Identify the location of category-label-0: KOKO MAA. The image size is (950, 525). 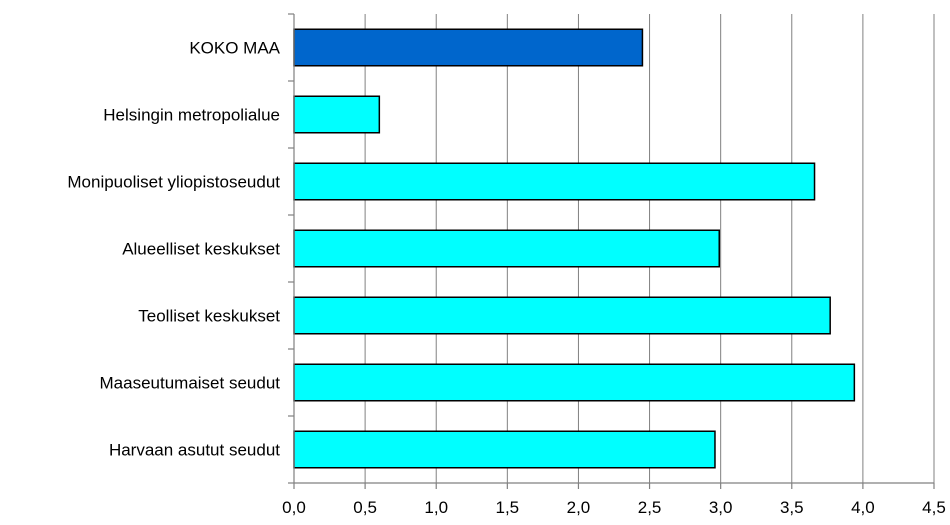
(234, 48).